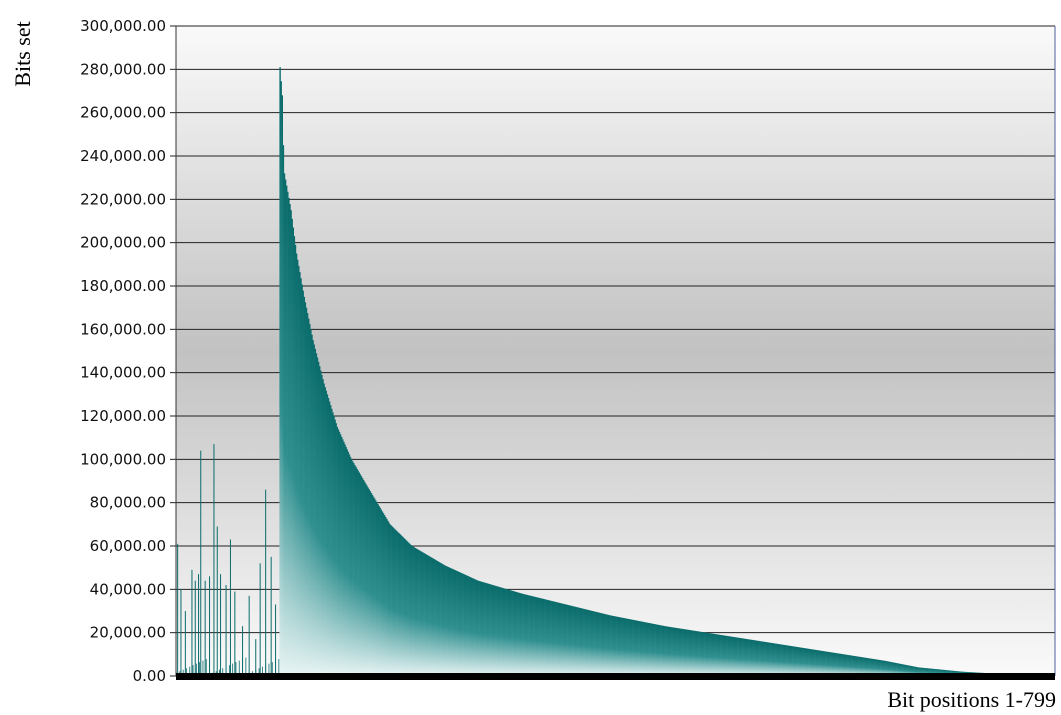 The image size is (1061, 715). I want to click on y-tick-label: 80,000.00, so click(128, 503).